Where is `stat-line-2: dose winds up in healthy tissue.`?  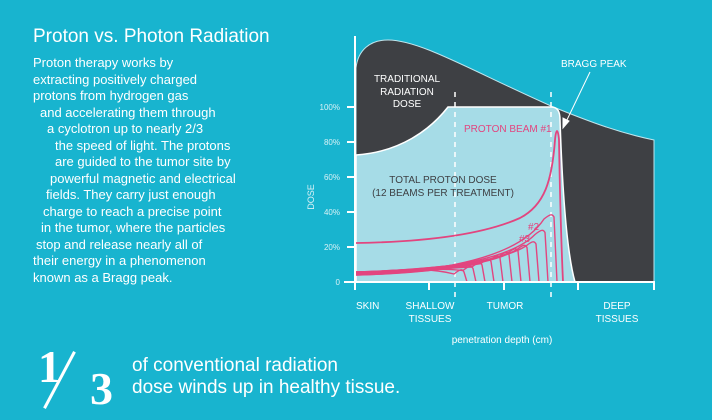
stat-line-2: dose winds up in healthy tissue. is located at coordinates (266, 387).